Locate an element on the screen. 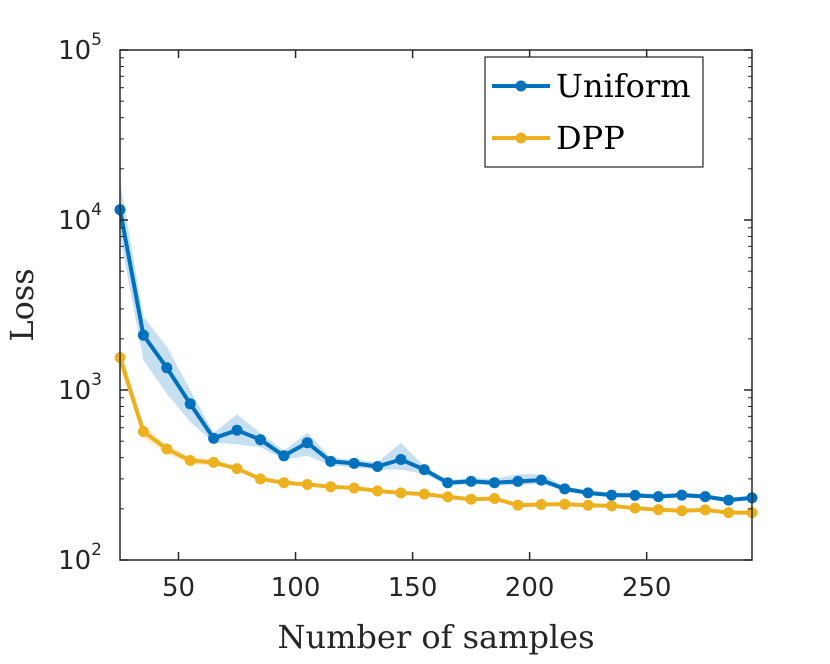  y-tick-label: 10² is located at coordinates (80, 558).